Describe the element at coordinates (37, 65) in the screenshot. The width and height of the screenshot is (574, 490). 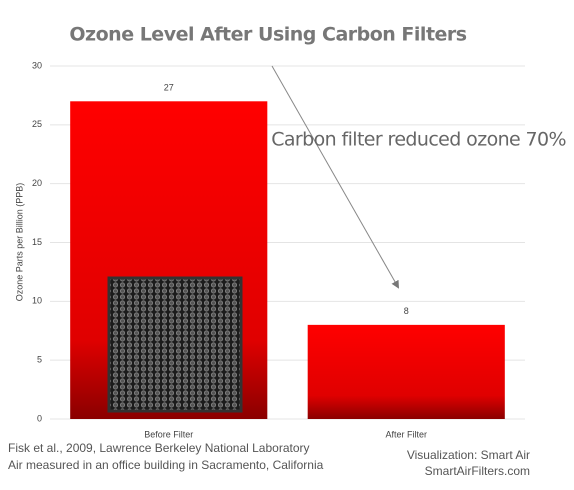
I see `y-tick-label: 30` at that location.